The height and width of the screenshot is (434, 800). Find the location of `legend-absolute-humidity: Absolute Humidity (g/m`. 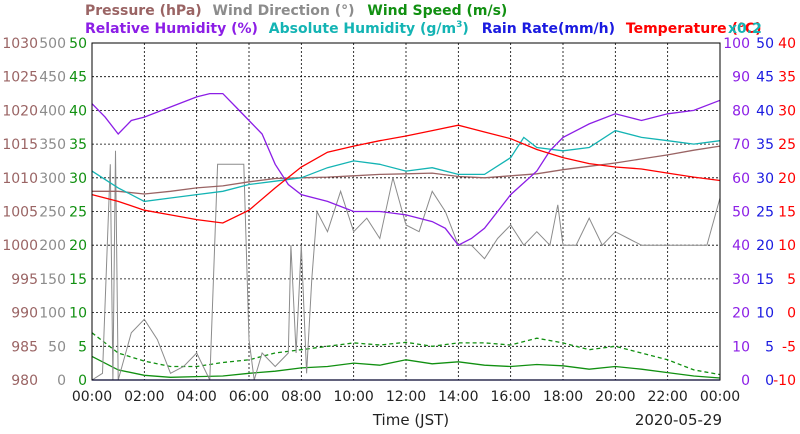

legend-absolute-humidity: Absolute Humidity (g/m is located at coordinates (362, 29).